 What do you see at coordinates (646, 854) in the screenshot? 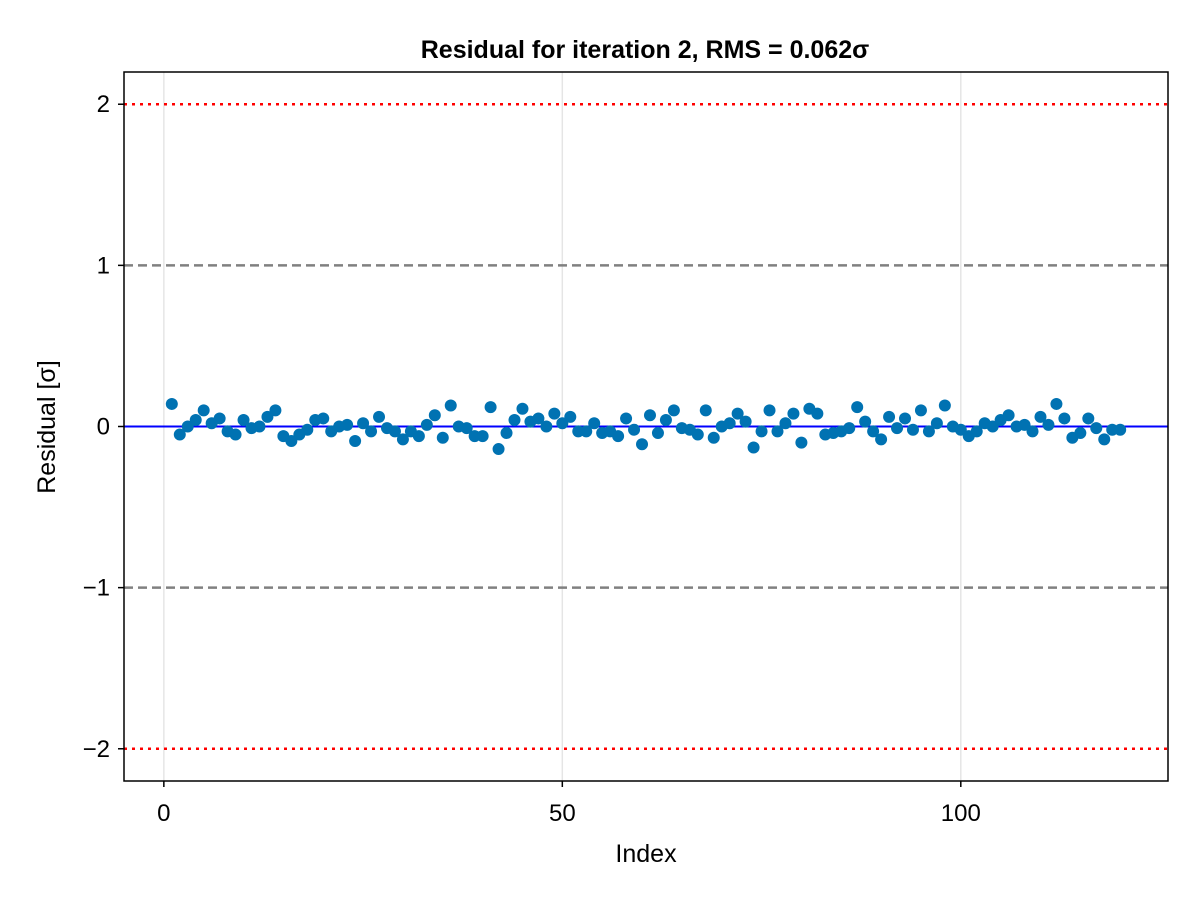
I see `x-axis-label: Index` at bounding box center [646, 854].